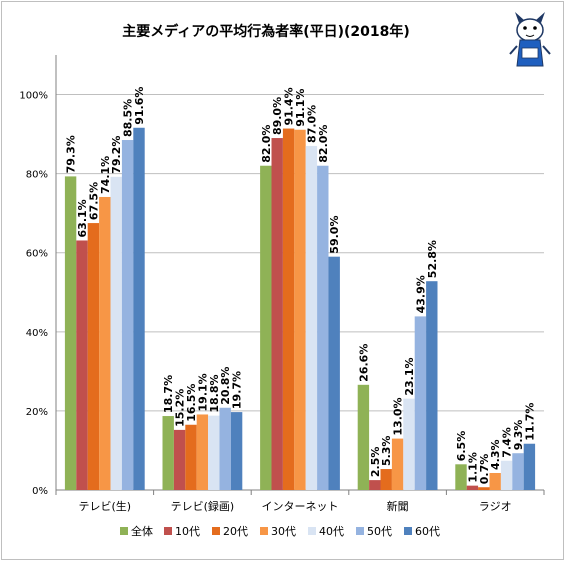 This screenshot has height=563, width=567. I want to click on legend-label: 10代, so click(187, 531).